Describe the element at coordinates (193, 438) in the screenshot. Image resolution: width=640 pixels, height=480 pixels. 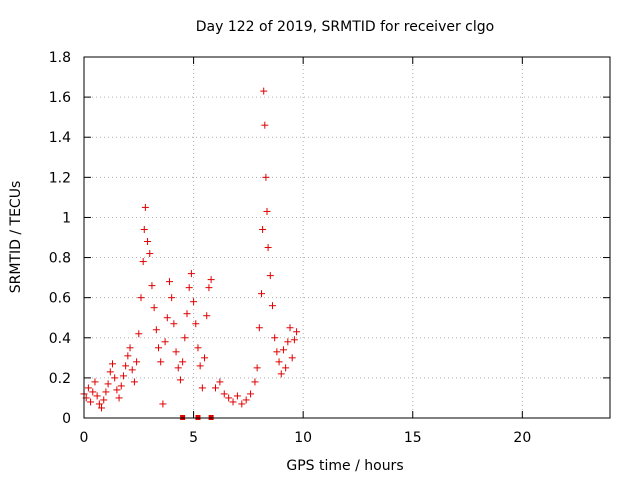
I see `x-tick-label: 5` at that location.